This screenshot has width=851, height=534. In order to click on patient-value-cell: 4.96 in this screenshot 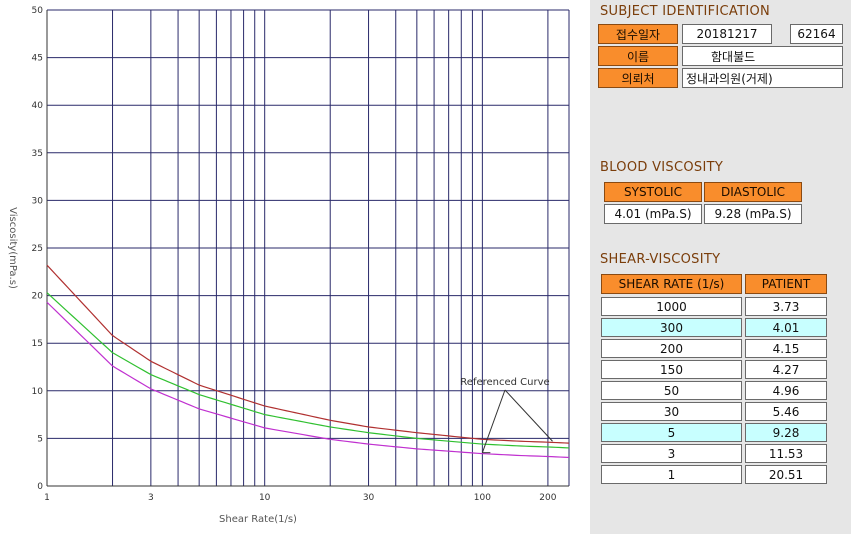, I will do `click(786, 390)`.